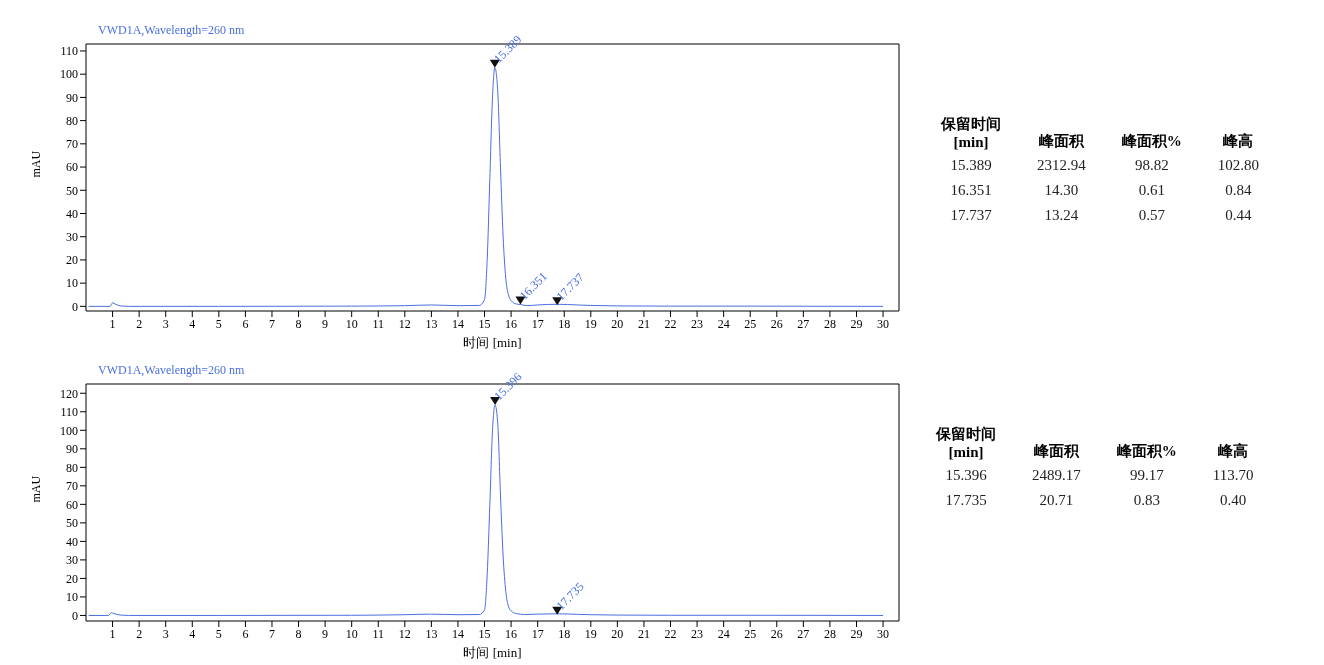  What do you see at coordinates (590, 323) in the screenshot?
I see `x-tick-label: 19` at bounding box center [590, 323].